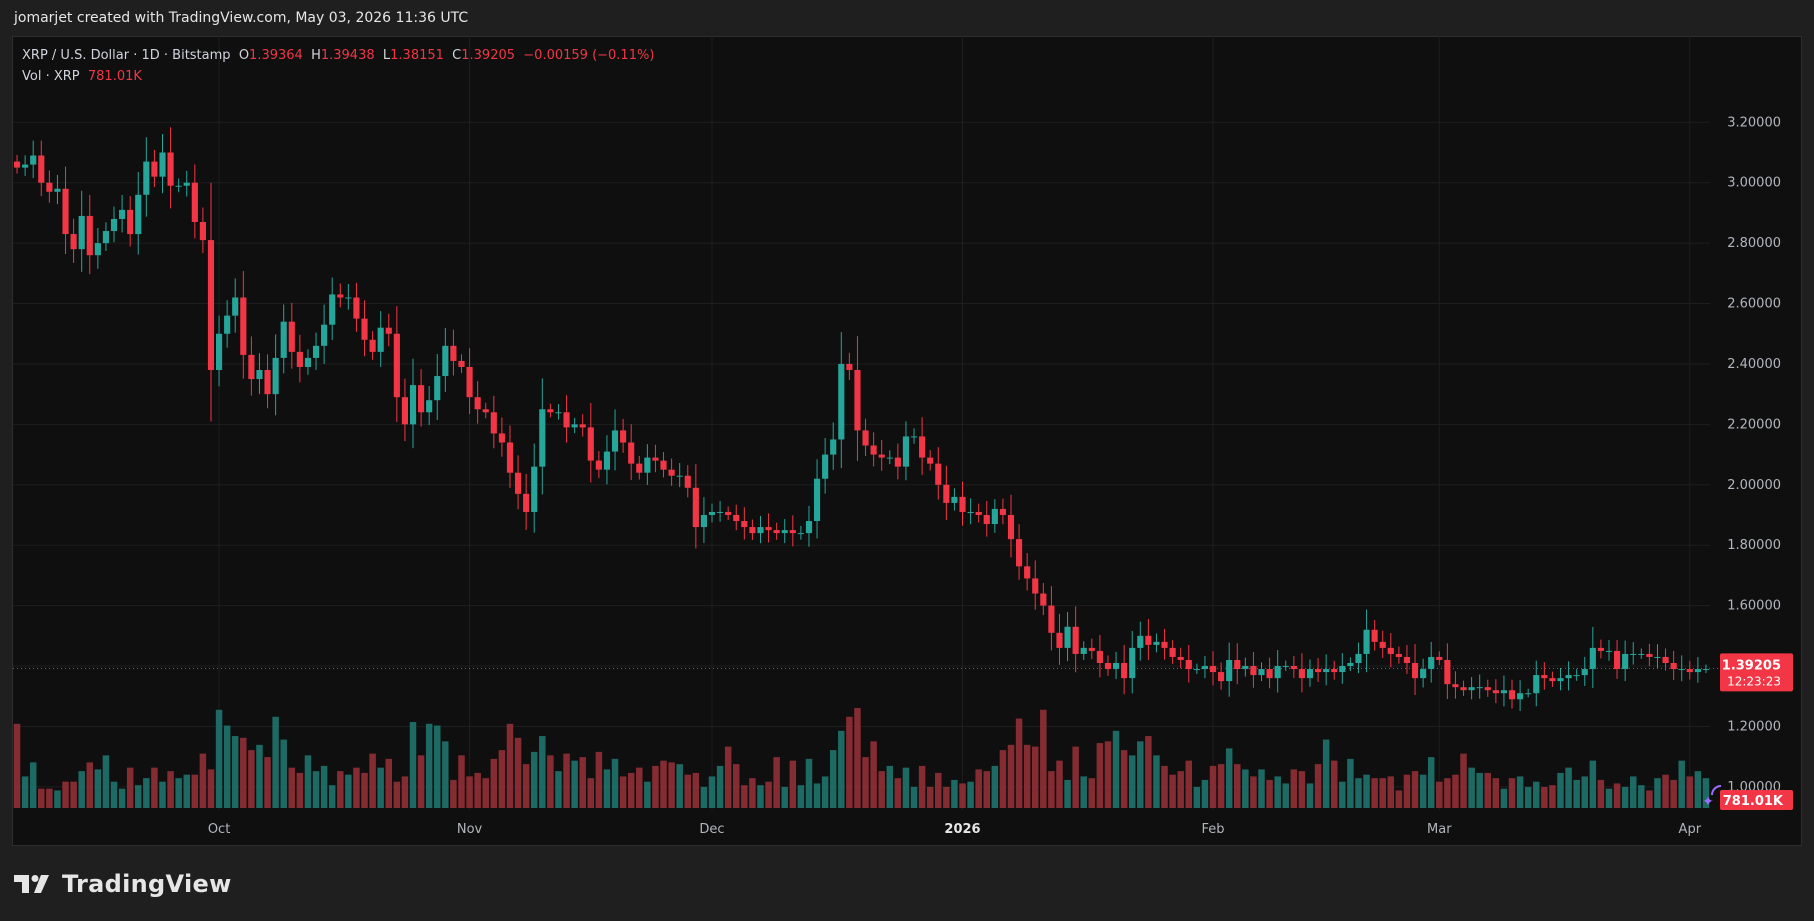 The width and height of the screenshot is (1814, 921). Describe the element at coordinates (276, 55) in the screenshot. I see `open-value: 1.39364` at that location.